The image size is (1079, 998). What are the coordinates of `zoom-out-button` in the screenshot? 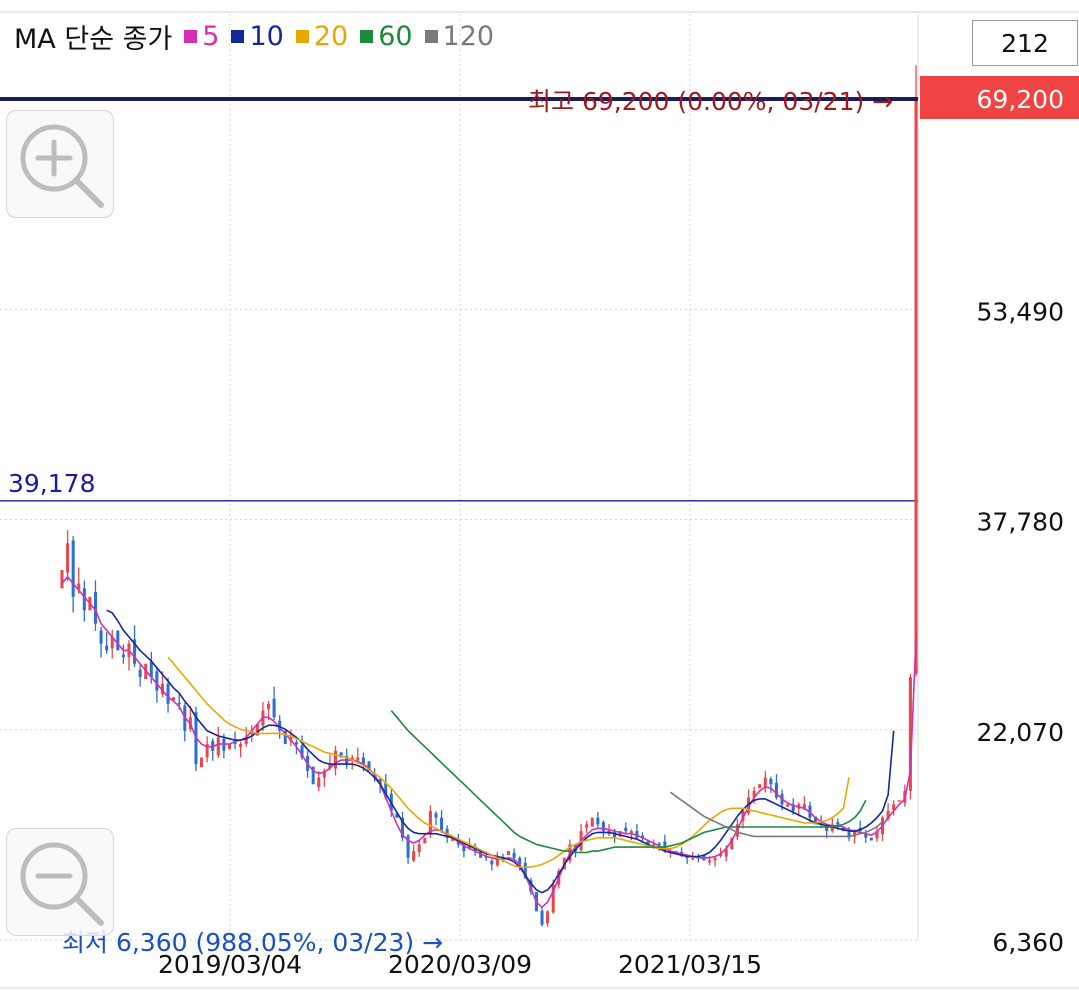 It's located at (60, 882).